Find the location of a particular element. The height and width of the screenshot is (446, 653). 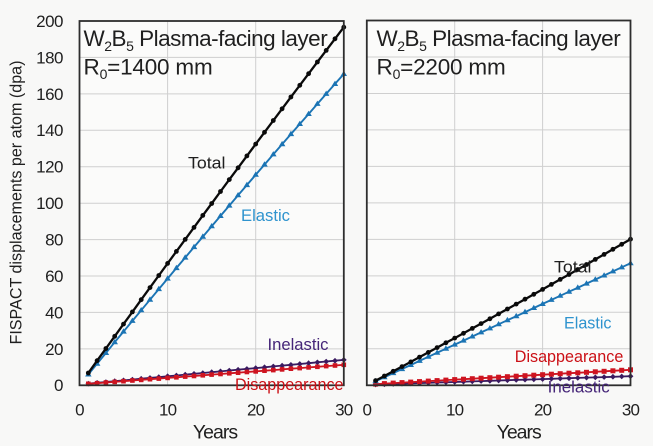

svg-text: 40 is located at coordinates (54, 312).